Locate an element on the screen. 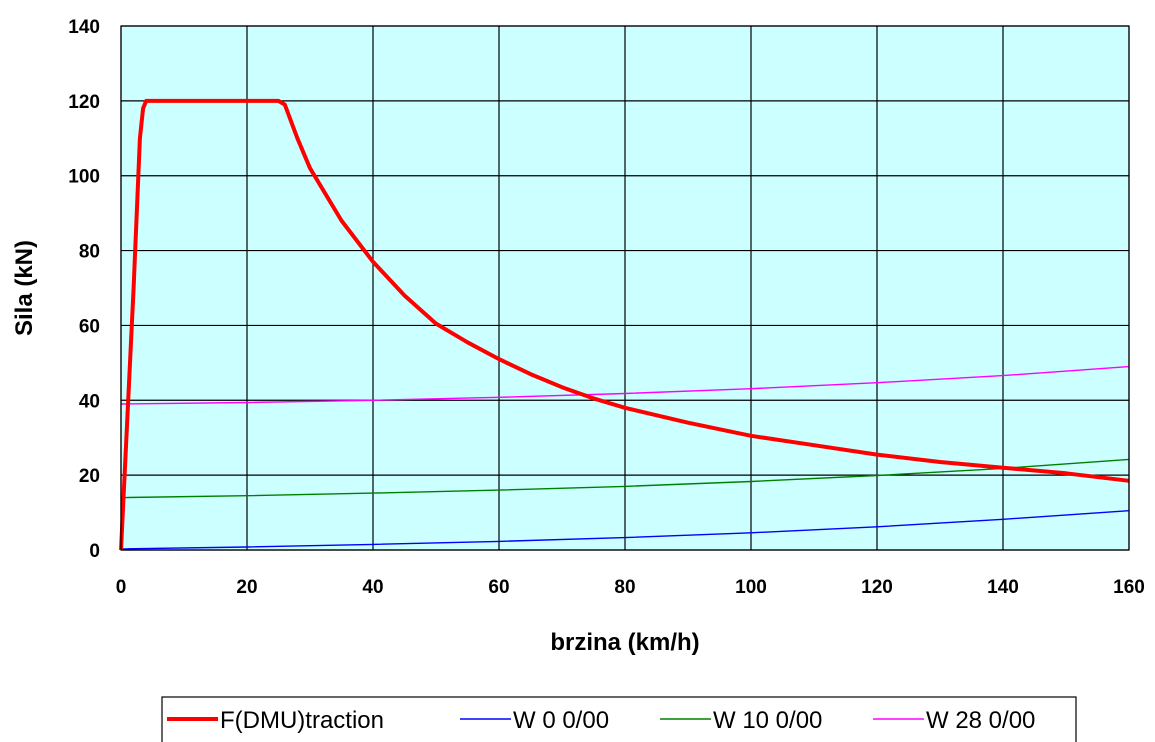 The width and height of the screenshot is (1155, 742). y-tick-label: 80 is located at coordinates (89, 252).